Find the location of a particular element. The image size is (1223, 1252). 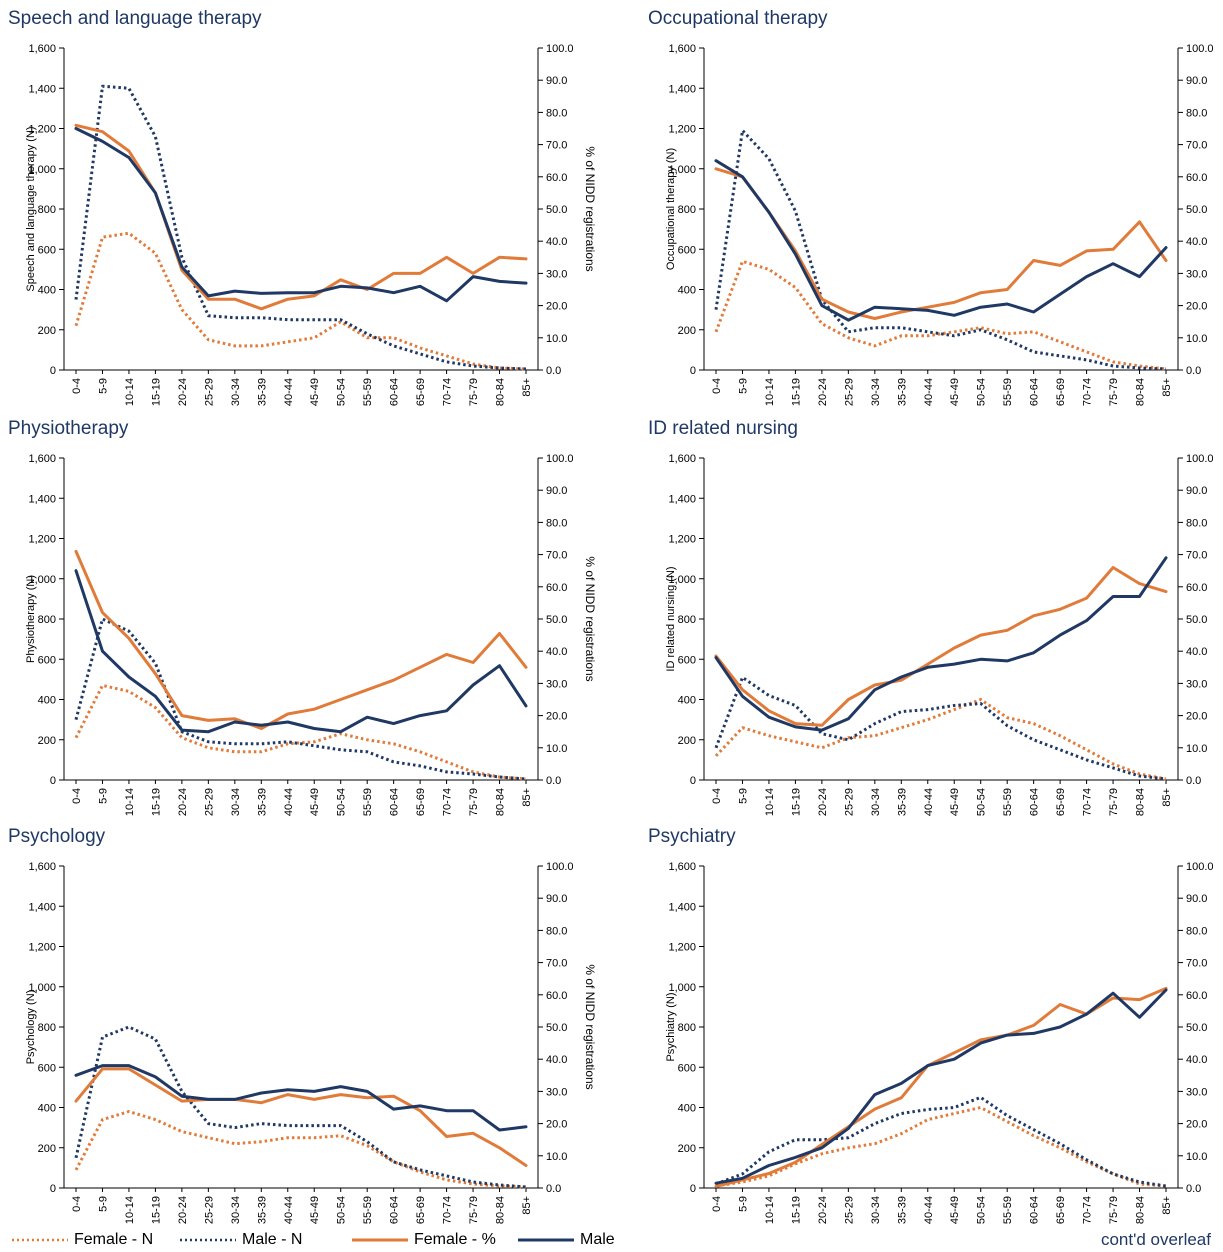

chart-title: Speech and language therapy is located at coordinates (135, 18).